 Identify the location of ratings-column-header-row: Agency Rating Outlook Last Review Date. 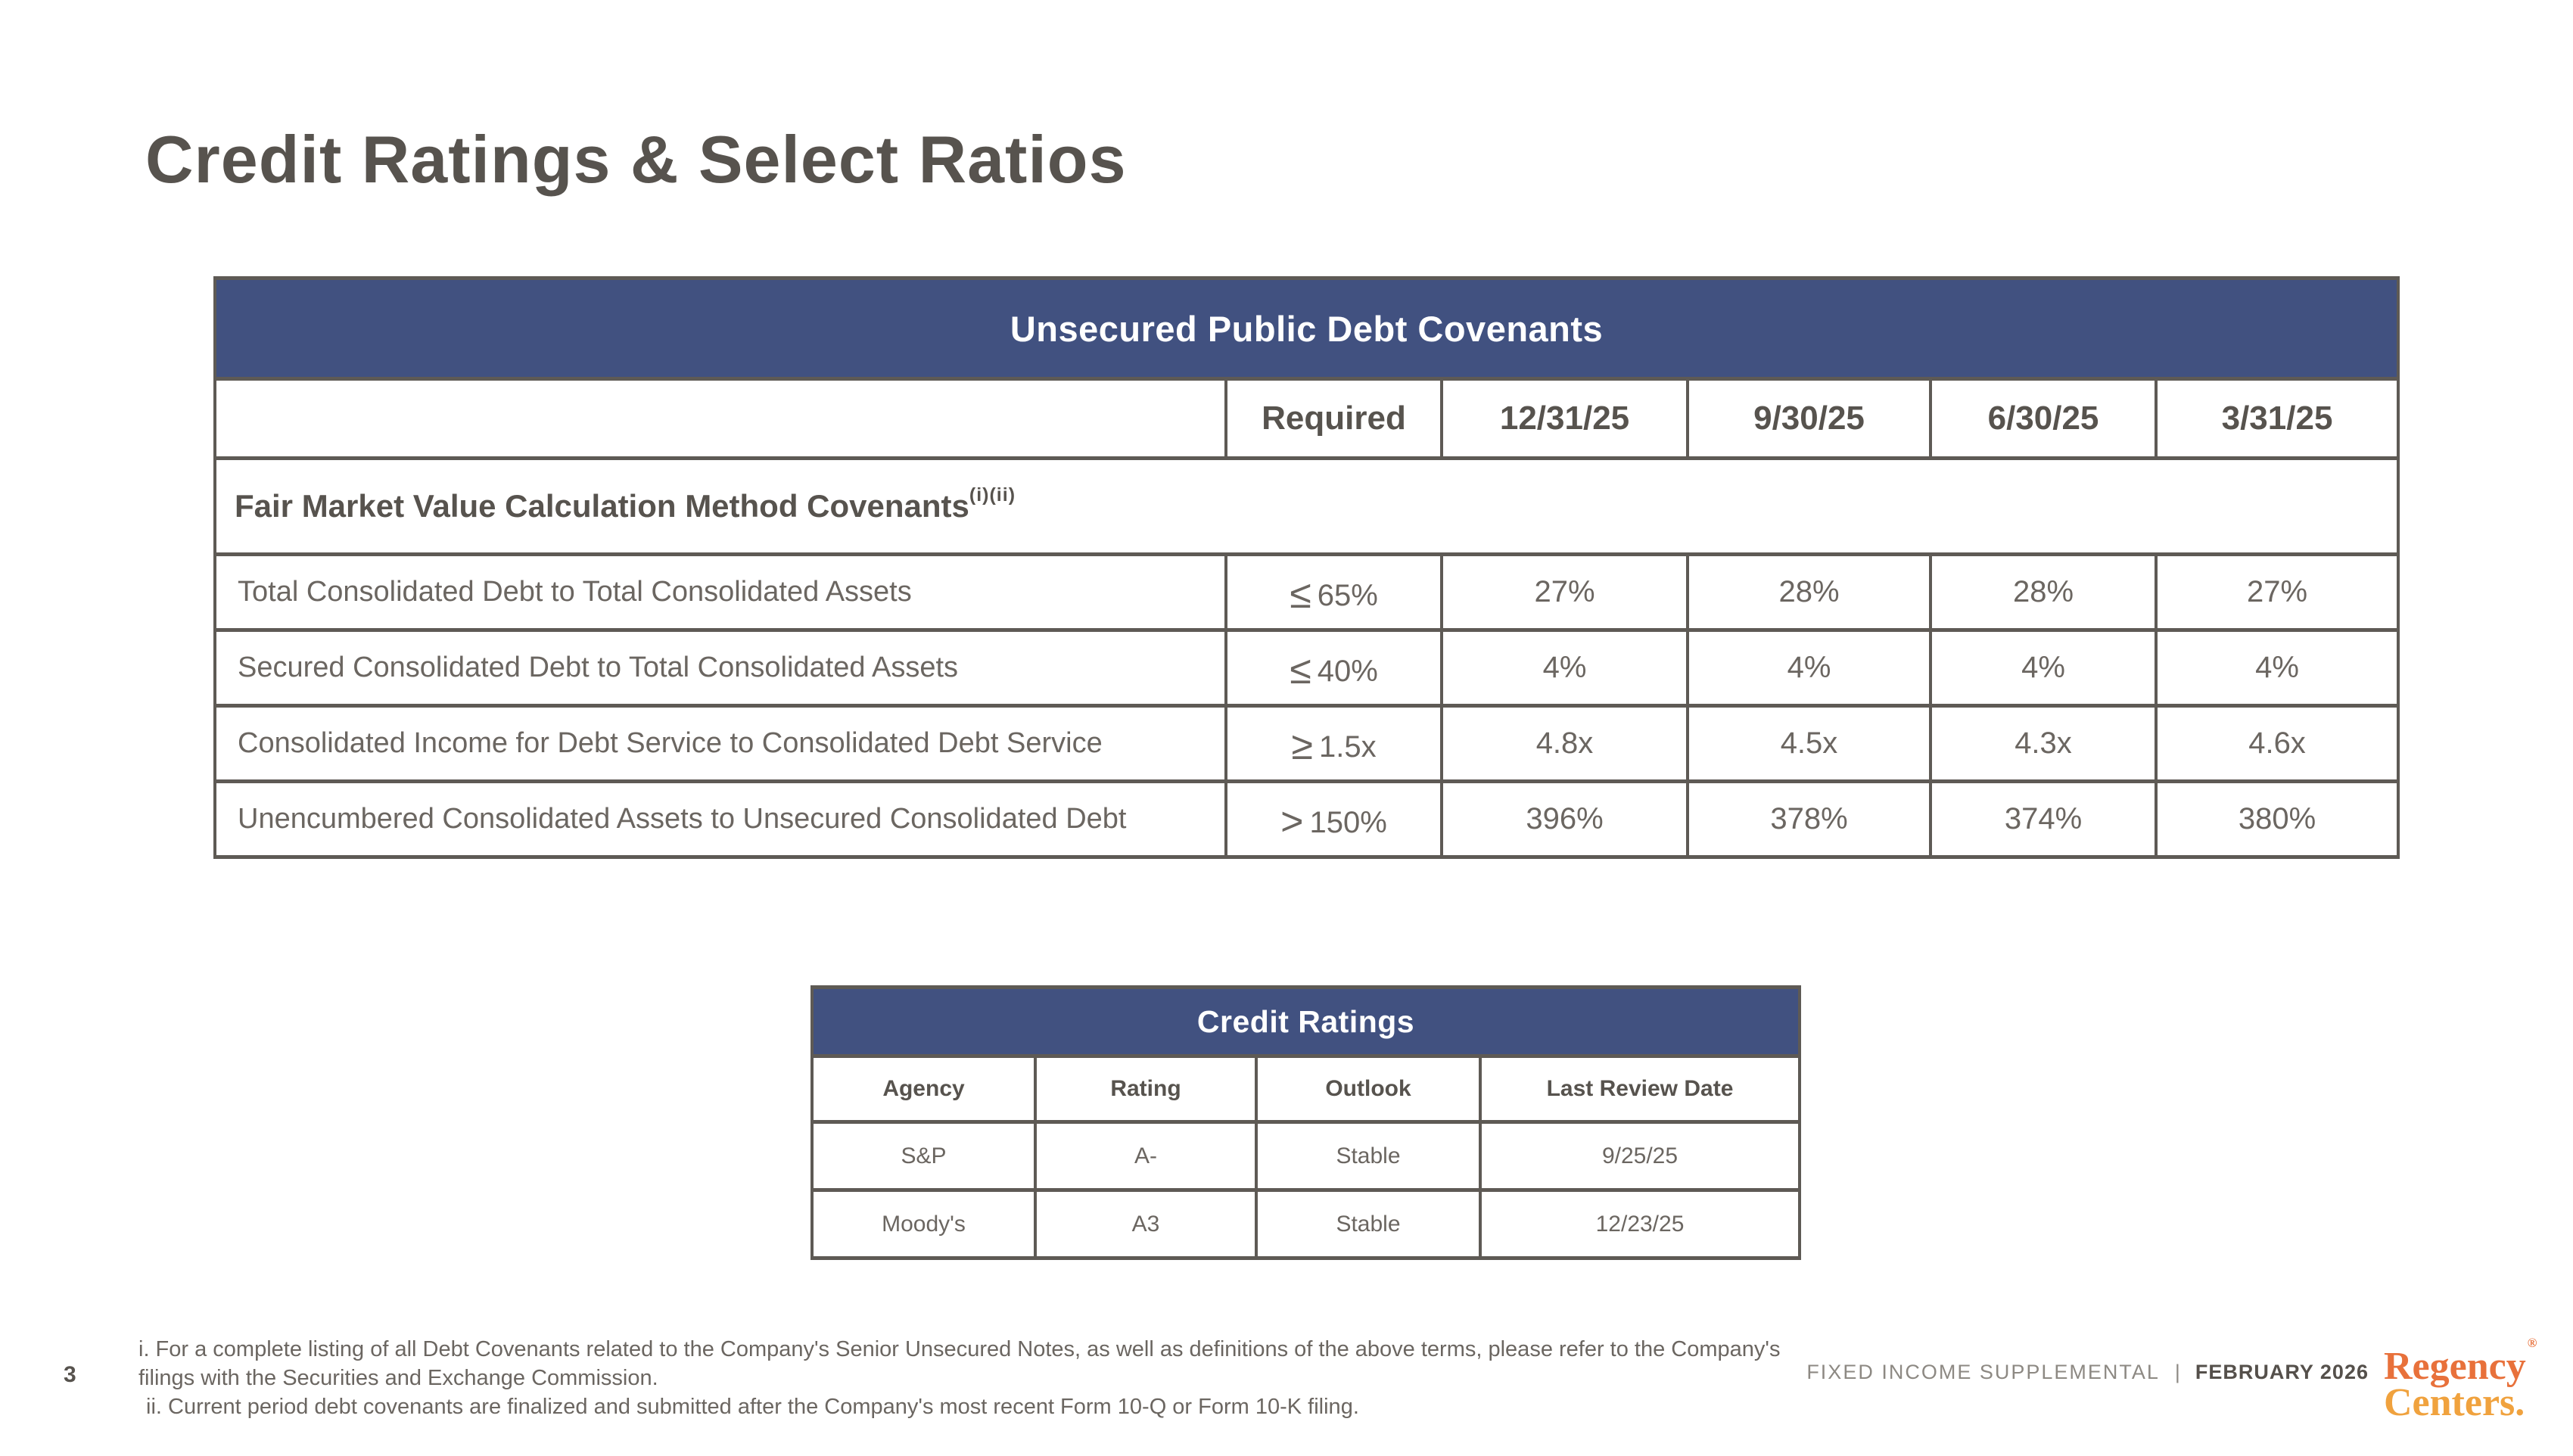
(1306, 1089).